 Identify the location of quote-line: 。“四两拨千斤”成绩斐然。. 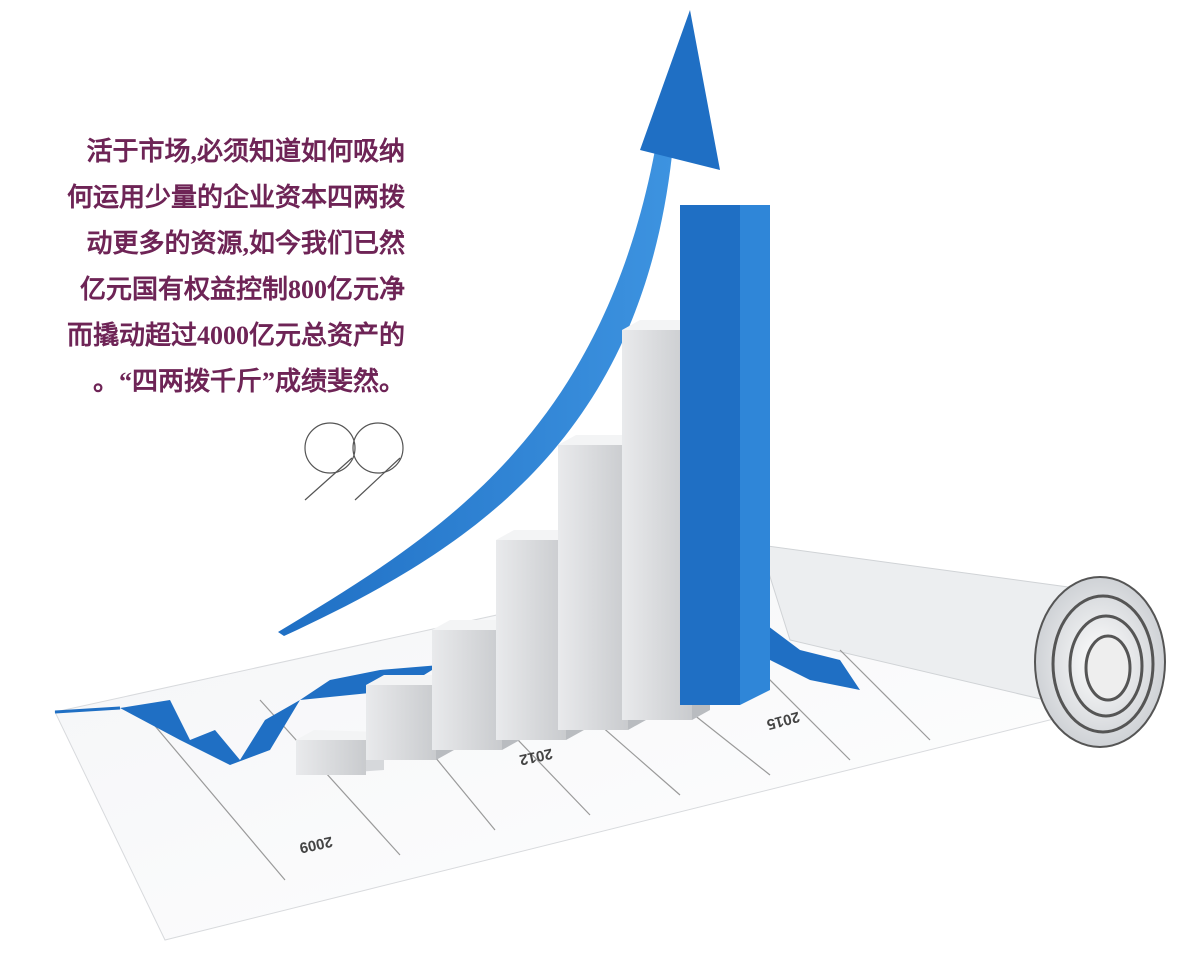
(249, 381).